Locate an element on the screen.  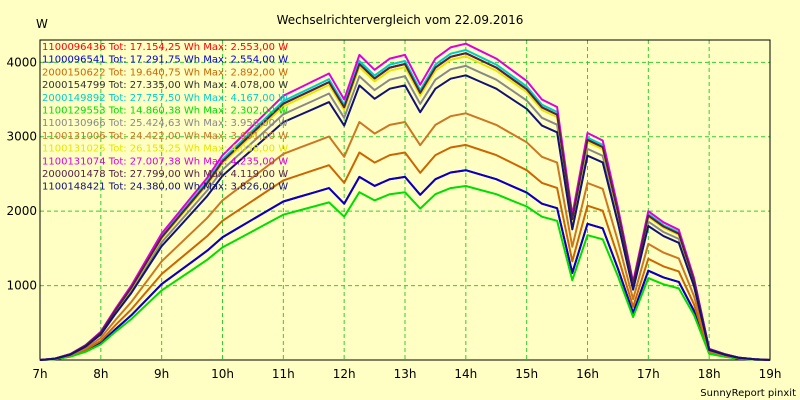
y-tick-label: 3000 is located at coordinates (21, 137).